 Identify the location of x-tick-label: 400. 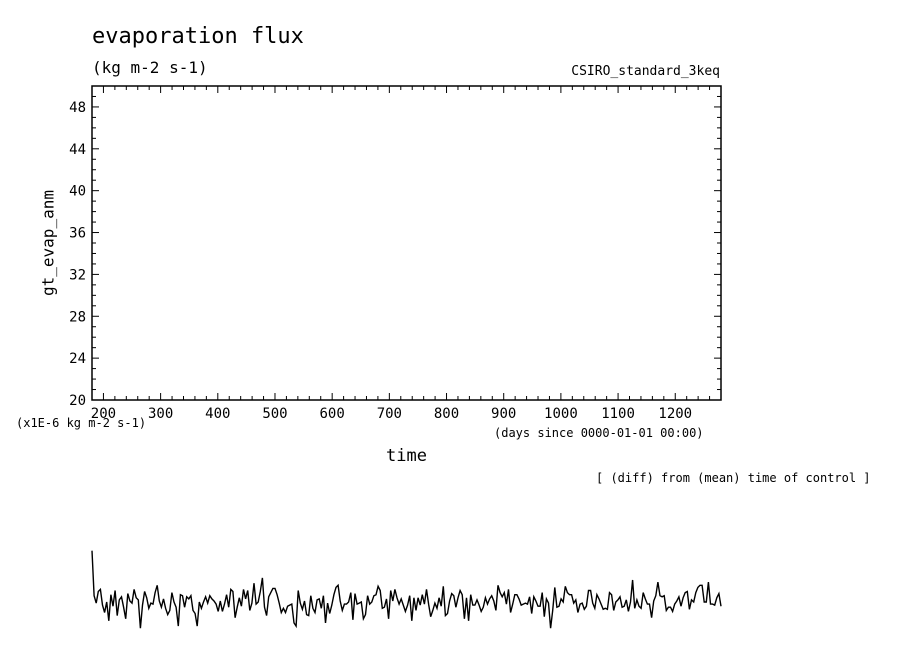
(217, 414).